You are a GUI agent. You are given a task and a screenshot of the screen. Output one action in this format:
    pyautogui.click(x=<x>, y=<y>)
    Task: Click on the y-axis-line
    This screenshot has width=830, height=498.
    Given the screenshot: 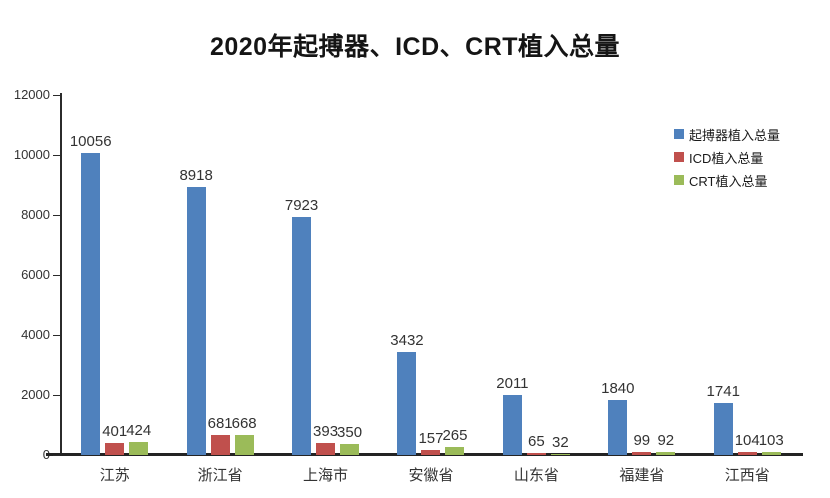 What is the action you would take?
    pyautogui.click(x=61, y=274)
    